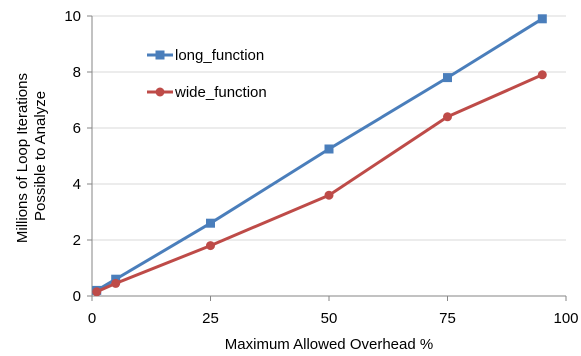 The width and height of the screenshot is (581, 356). Describe the element at coordinates (92, 318) in the screenshot. I see `x-tick-label-0: 0` at that location.